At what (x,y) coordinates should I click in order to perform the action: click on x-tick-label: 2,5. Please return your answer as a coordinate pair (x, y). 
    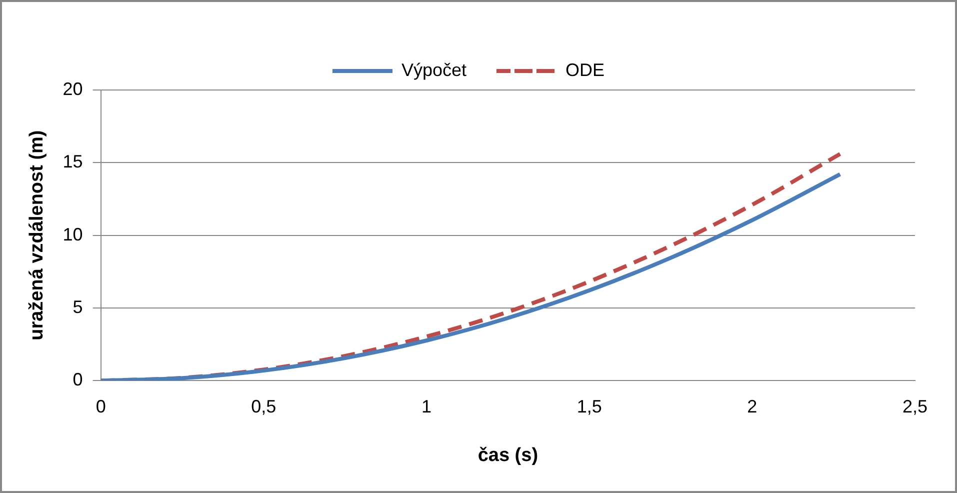
    Looking at the image, I should click on (915, 406).